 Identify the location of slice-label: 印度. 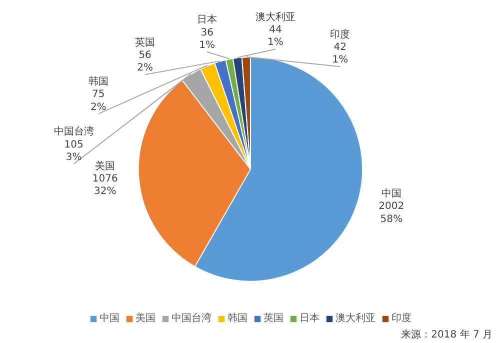
(340, 34).